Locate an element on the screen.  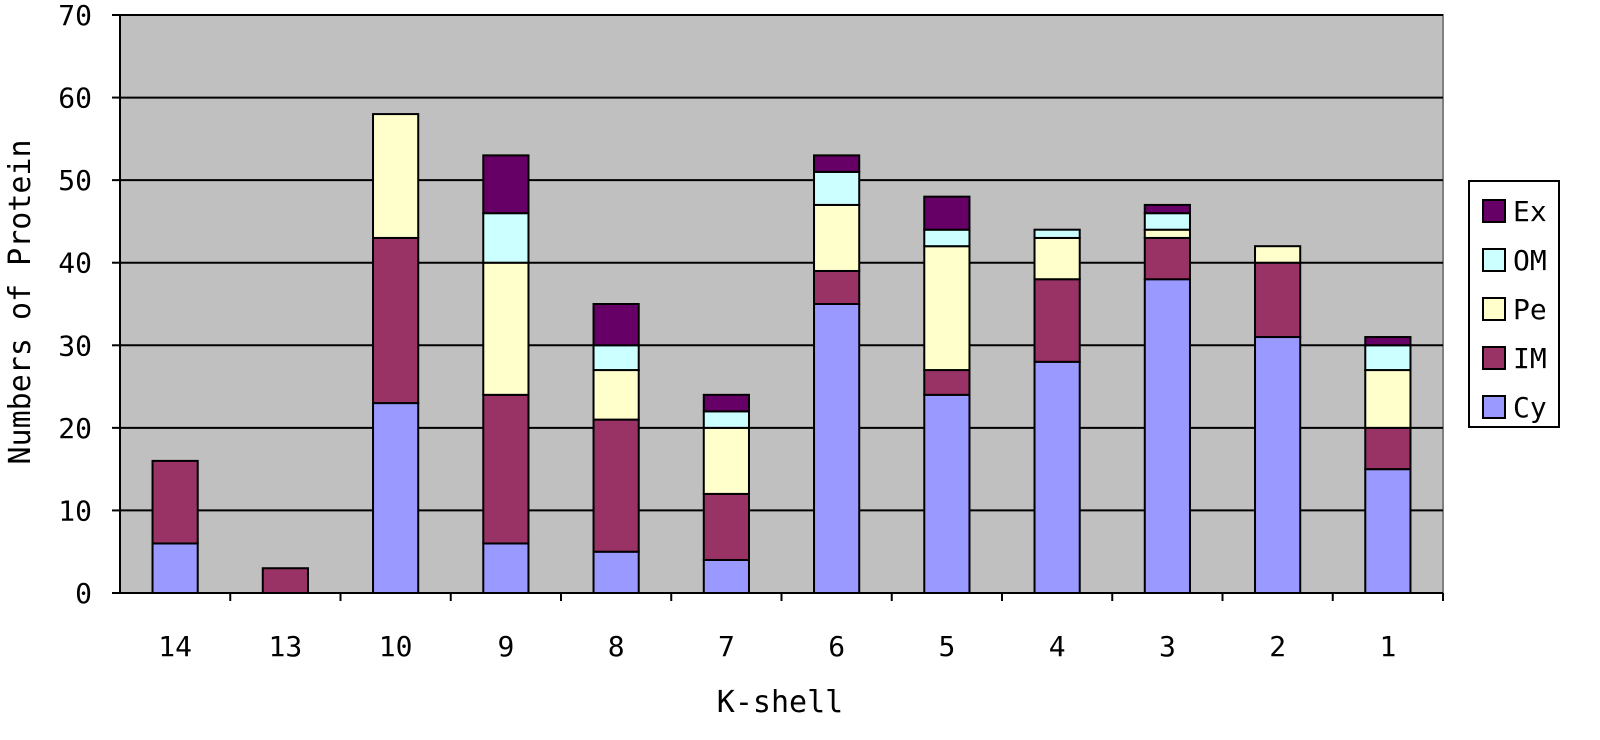
y-tick-label: 20 is located at coordinates (75, 428).